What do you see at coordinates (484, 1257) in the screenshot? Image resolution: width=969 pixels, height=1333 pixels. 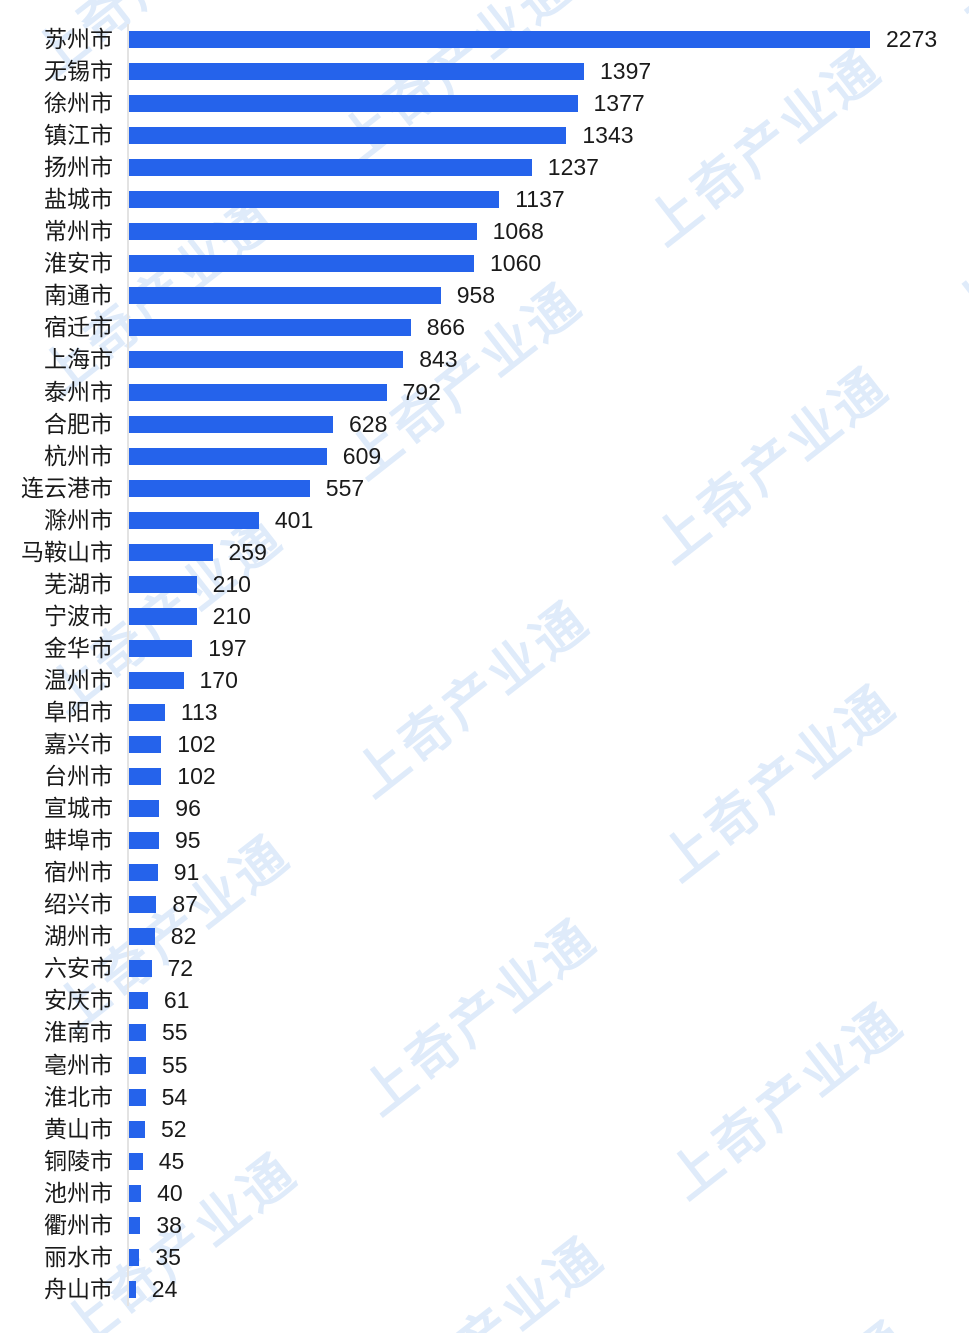 I see `bar-row: 丽水市 35` at bounding box center [484, 1257].